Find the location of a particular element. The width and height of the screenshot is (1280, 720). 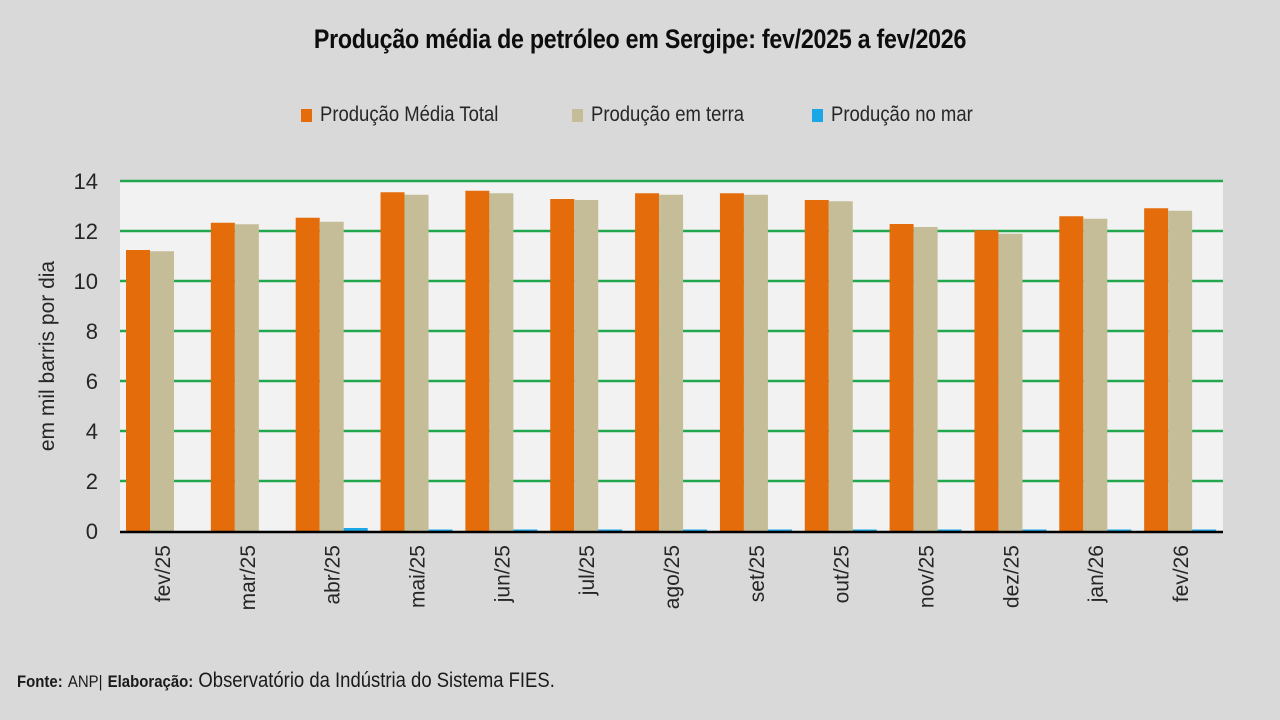

y-tick-label: 2 is located at coordinates (92, 481).